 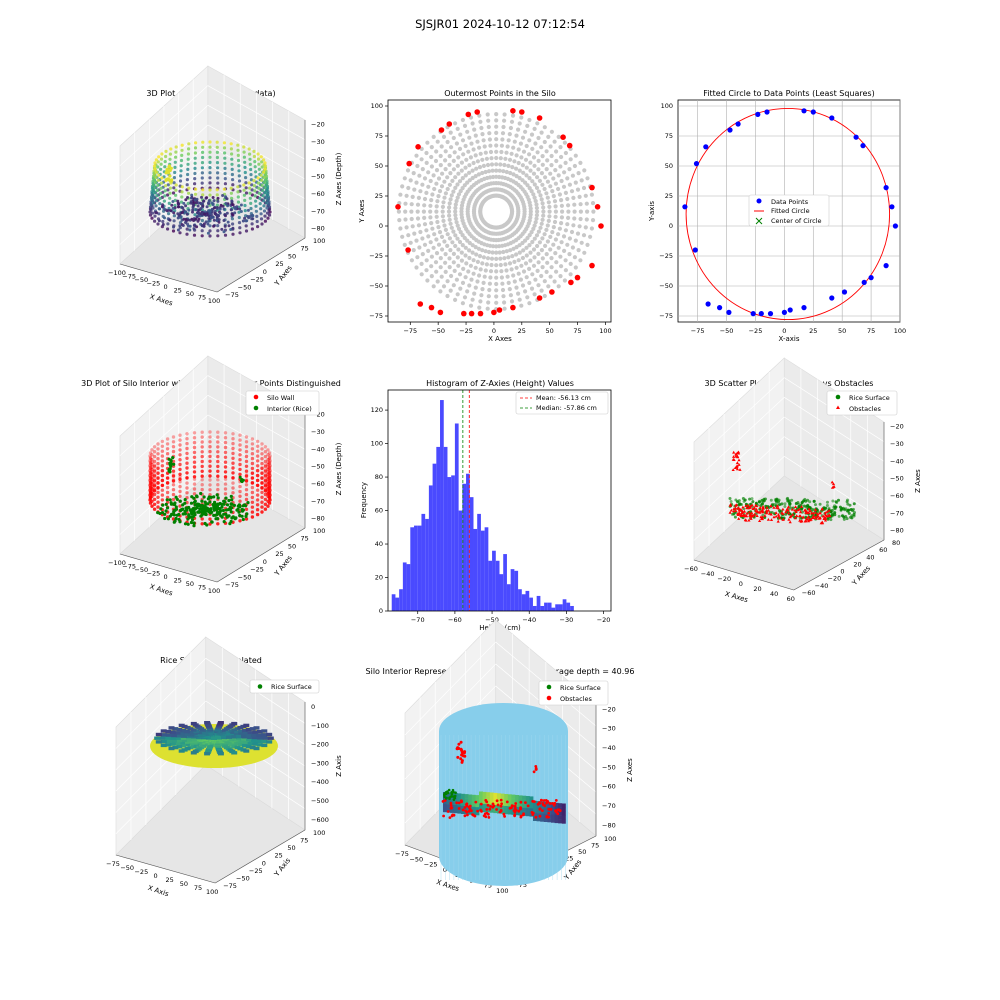 I want to click on histogram-bar, so click(x=486, y=569).